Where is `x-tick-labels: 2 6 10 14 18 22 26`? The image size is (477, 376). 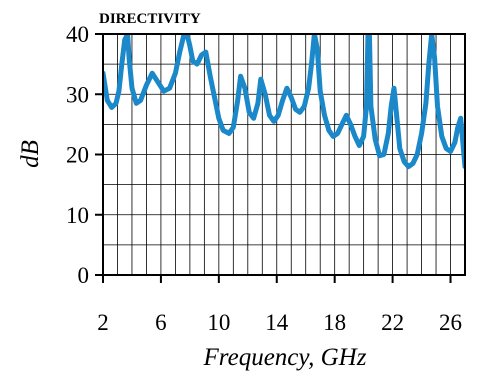
x-tick-labels: 2 6 10 14 18 22 26 is located at coordinates (279, 322).